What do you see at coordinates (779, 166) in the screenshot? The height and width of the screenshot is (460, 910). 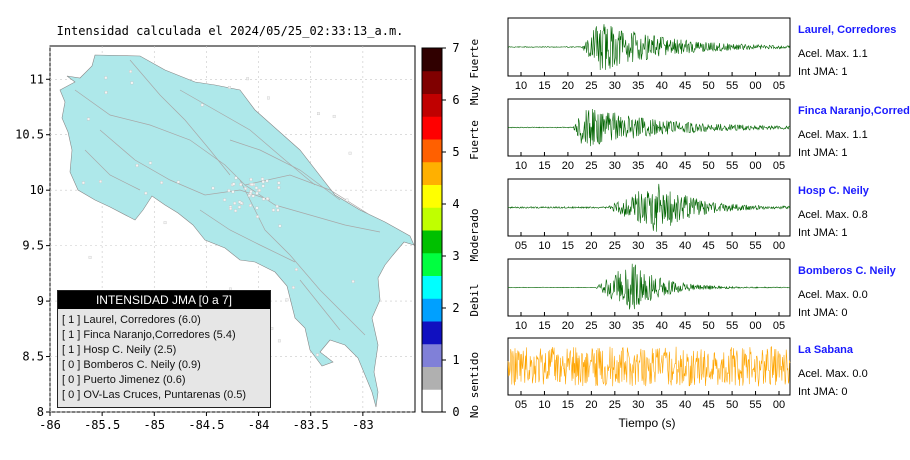 I see `seismogram-x-tick-label: 05` at bounding box center [779, 166].